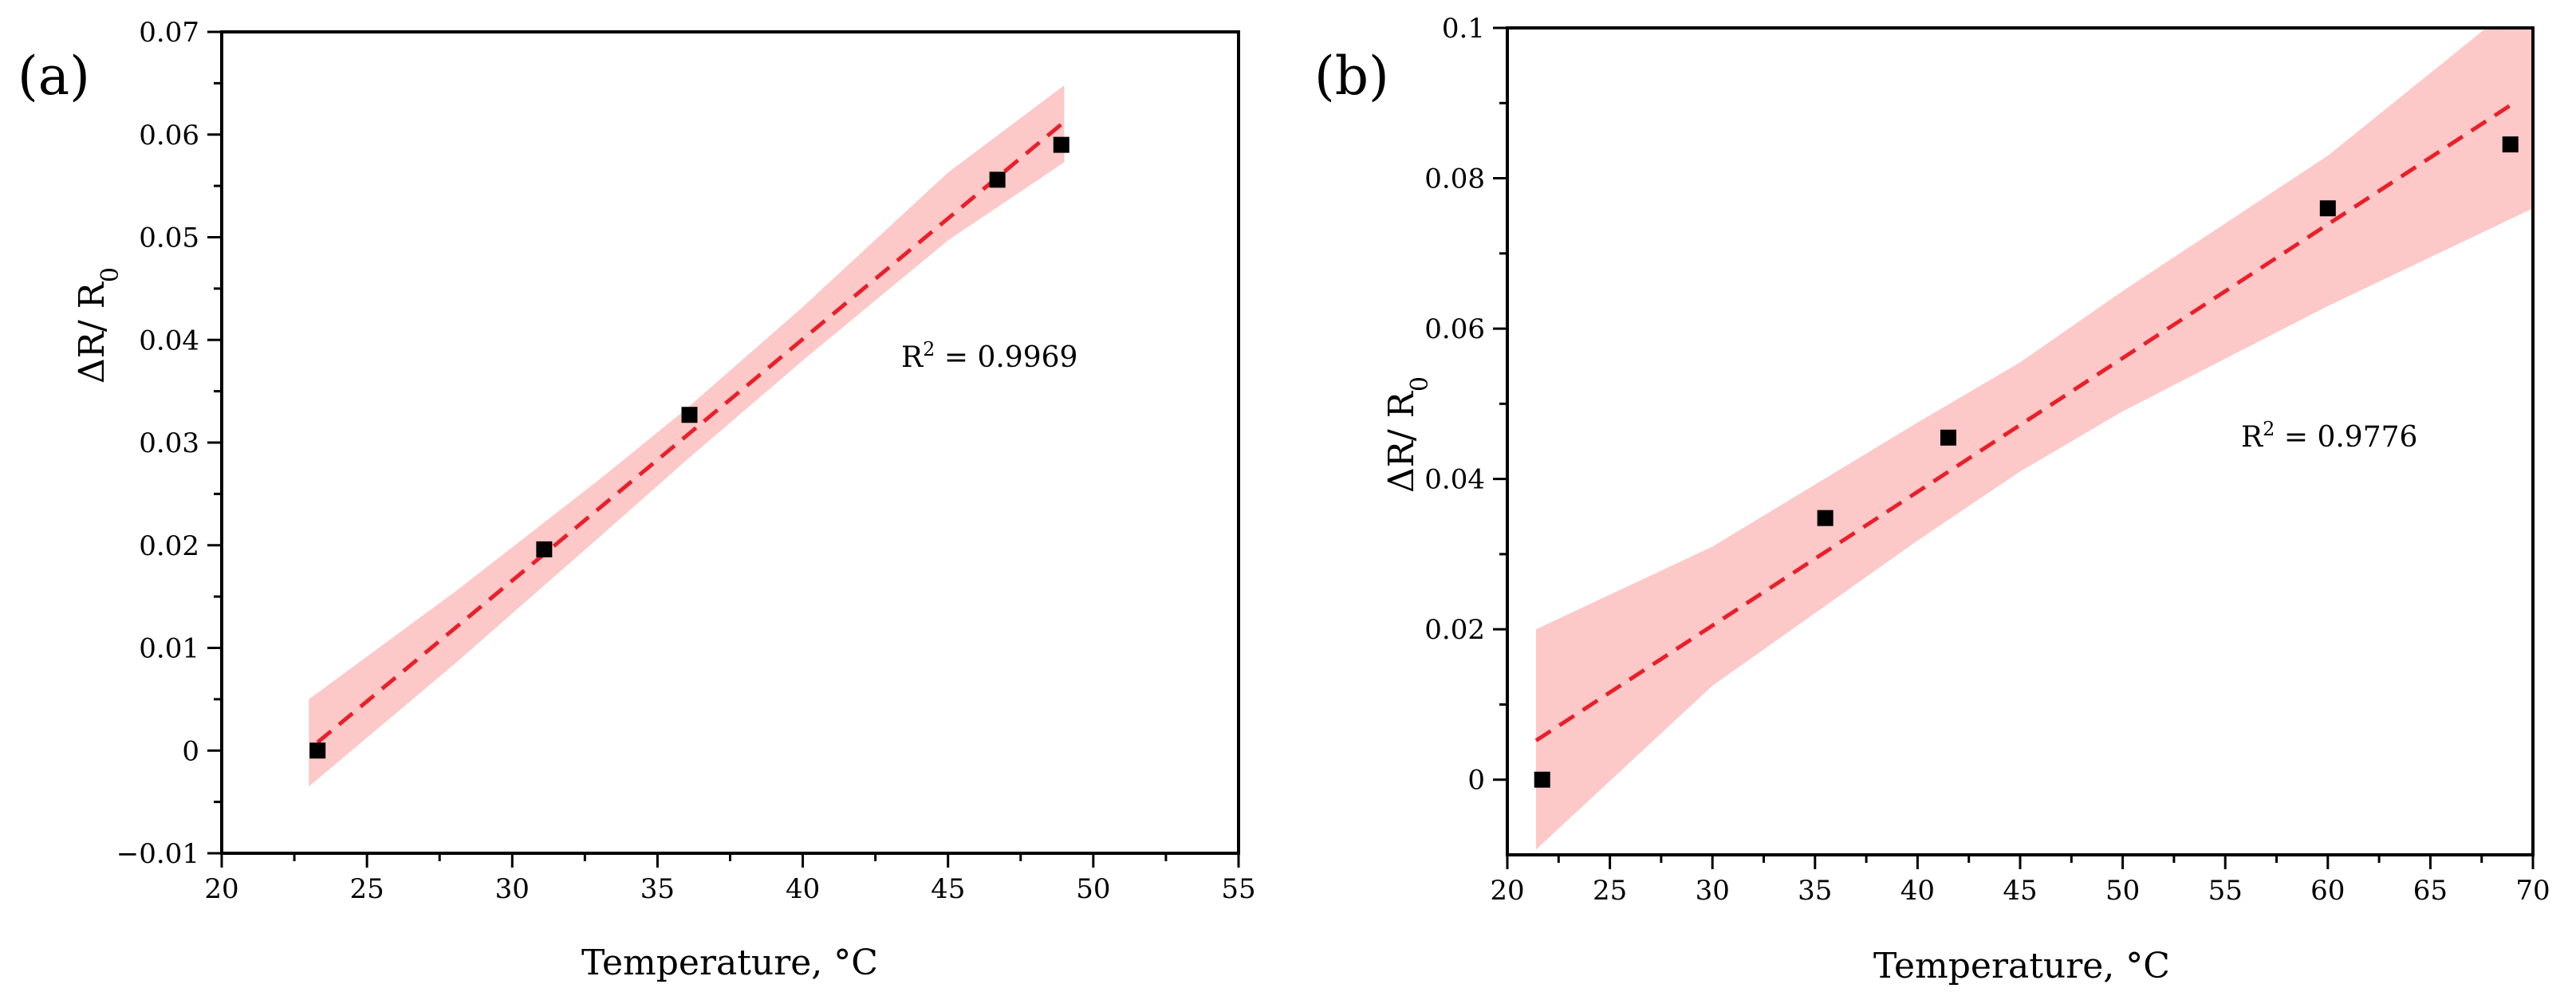  Describe the element at coordinates (2532, 891) in the screenshot. I see `x-tick-label: 70` at that location.